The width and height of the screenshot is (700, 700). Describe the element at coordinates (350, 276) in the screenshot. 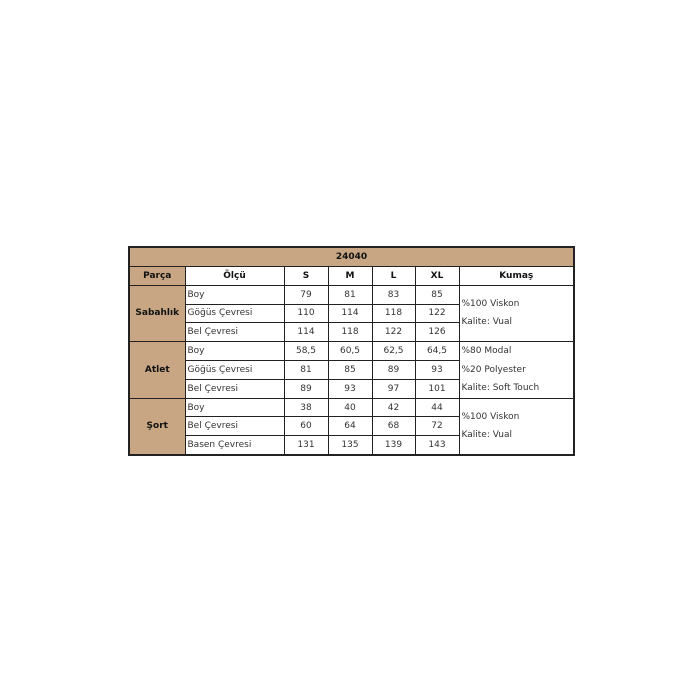

I see `column-header: M` at that location.